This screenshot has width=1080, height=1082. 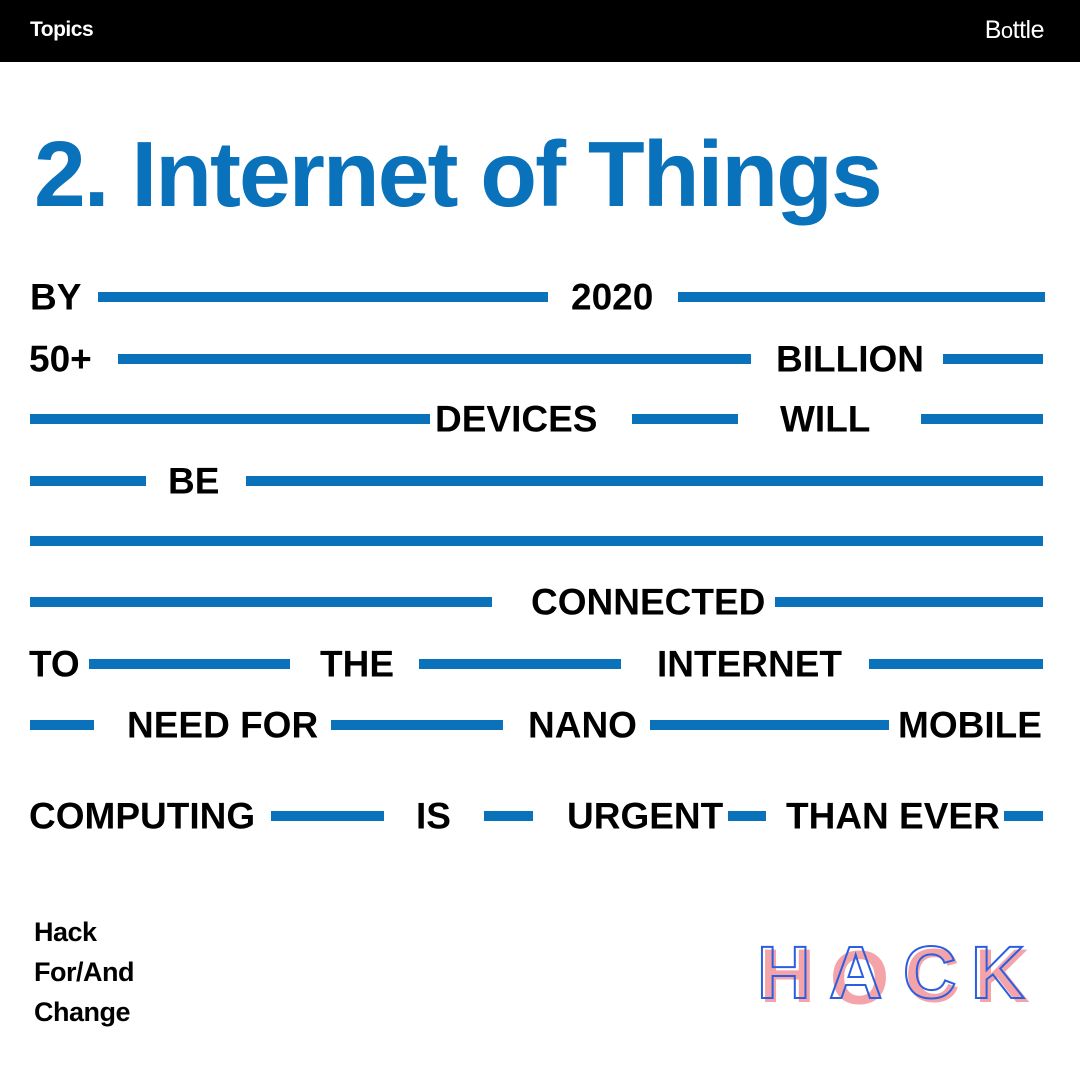 I want to click on svg-text: O, so click(x=859, y=973).